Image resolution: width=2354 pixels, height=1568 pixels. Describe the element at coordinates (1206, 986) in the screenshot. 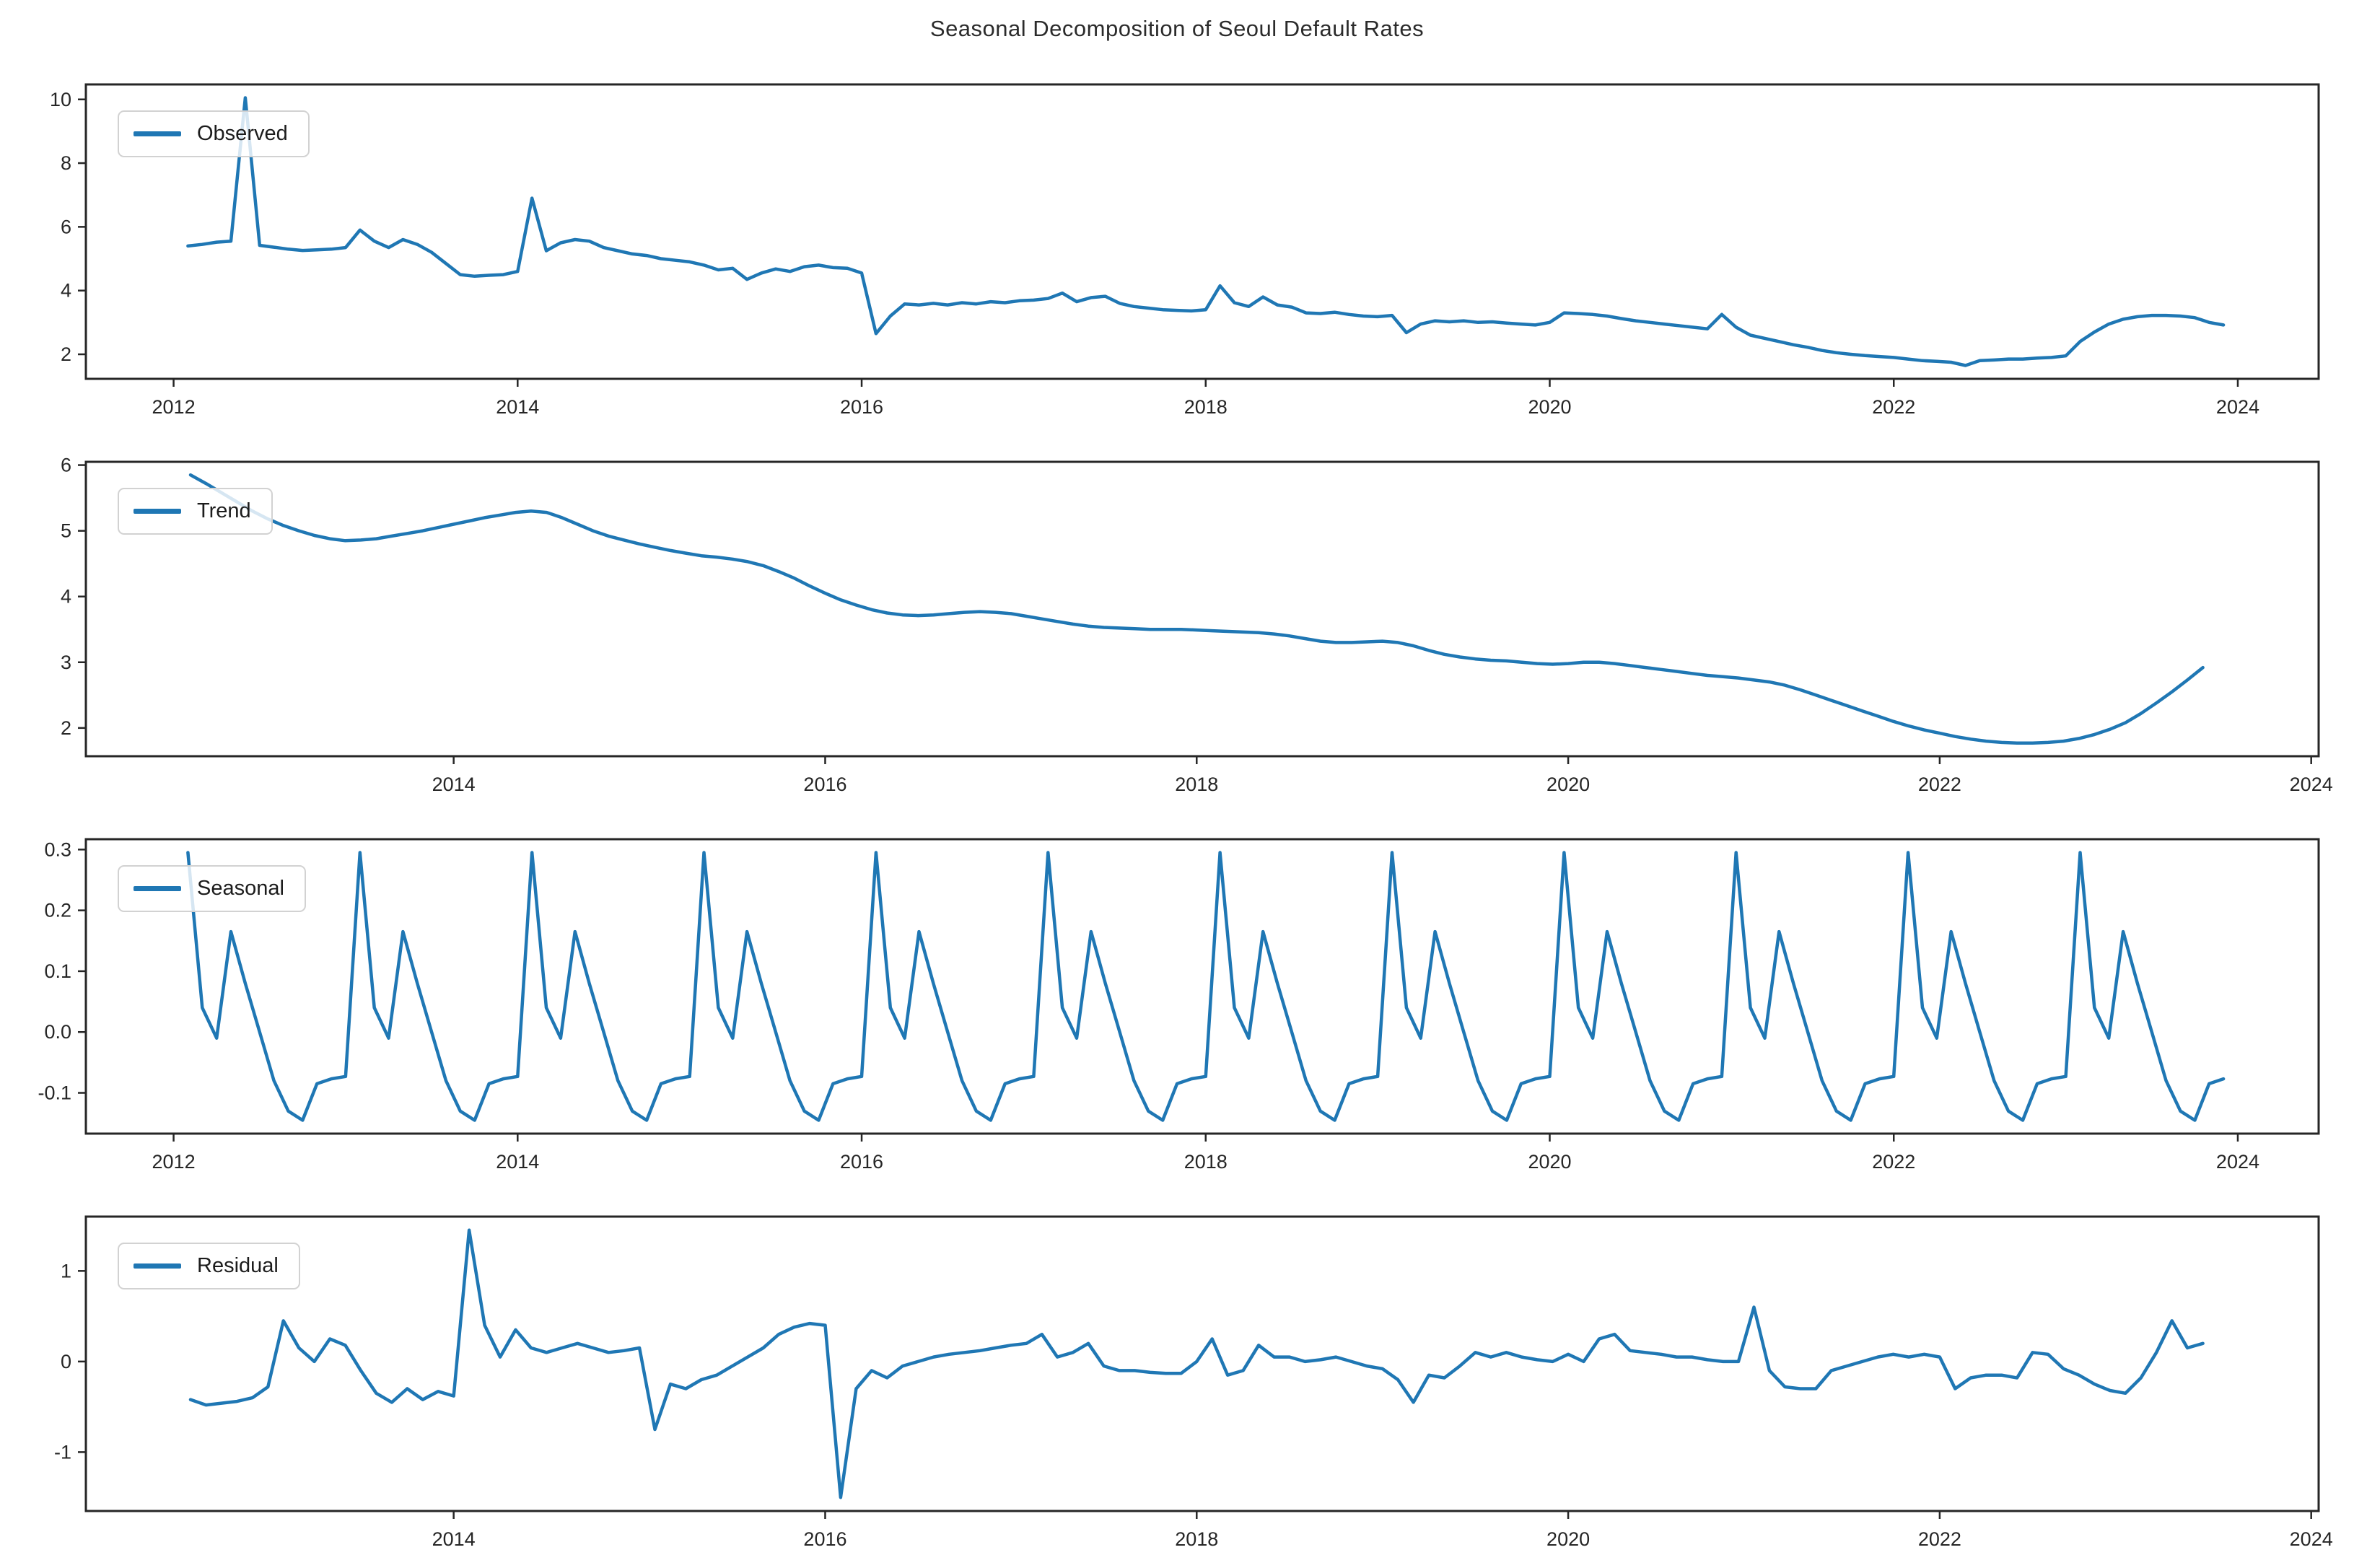

I see `seasonal-line` at that location.